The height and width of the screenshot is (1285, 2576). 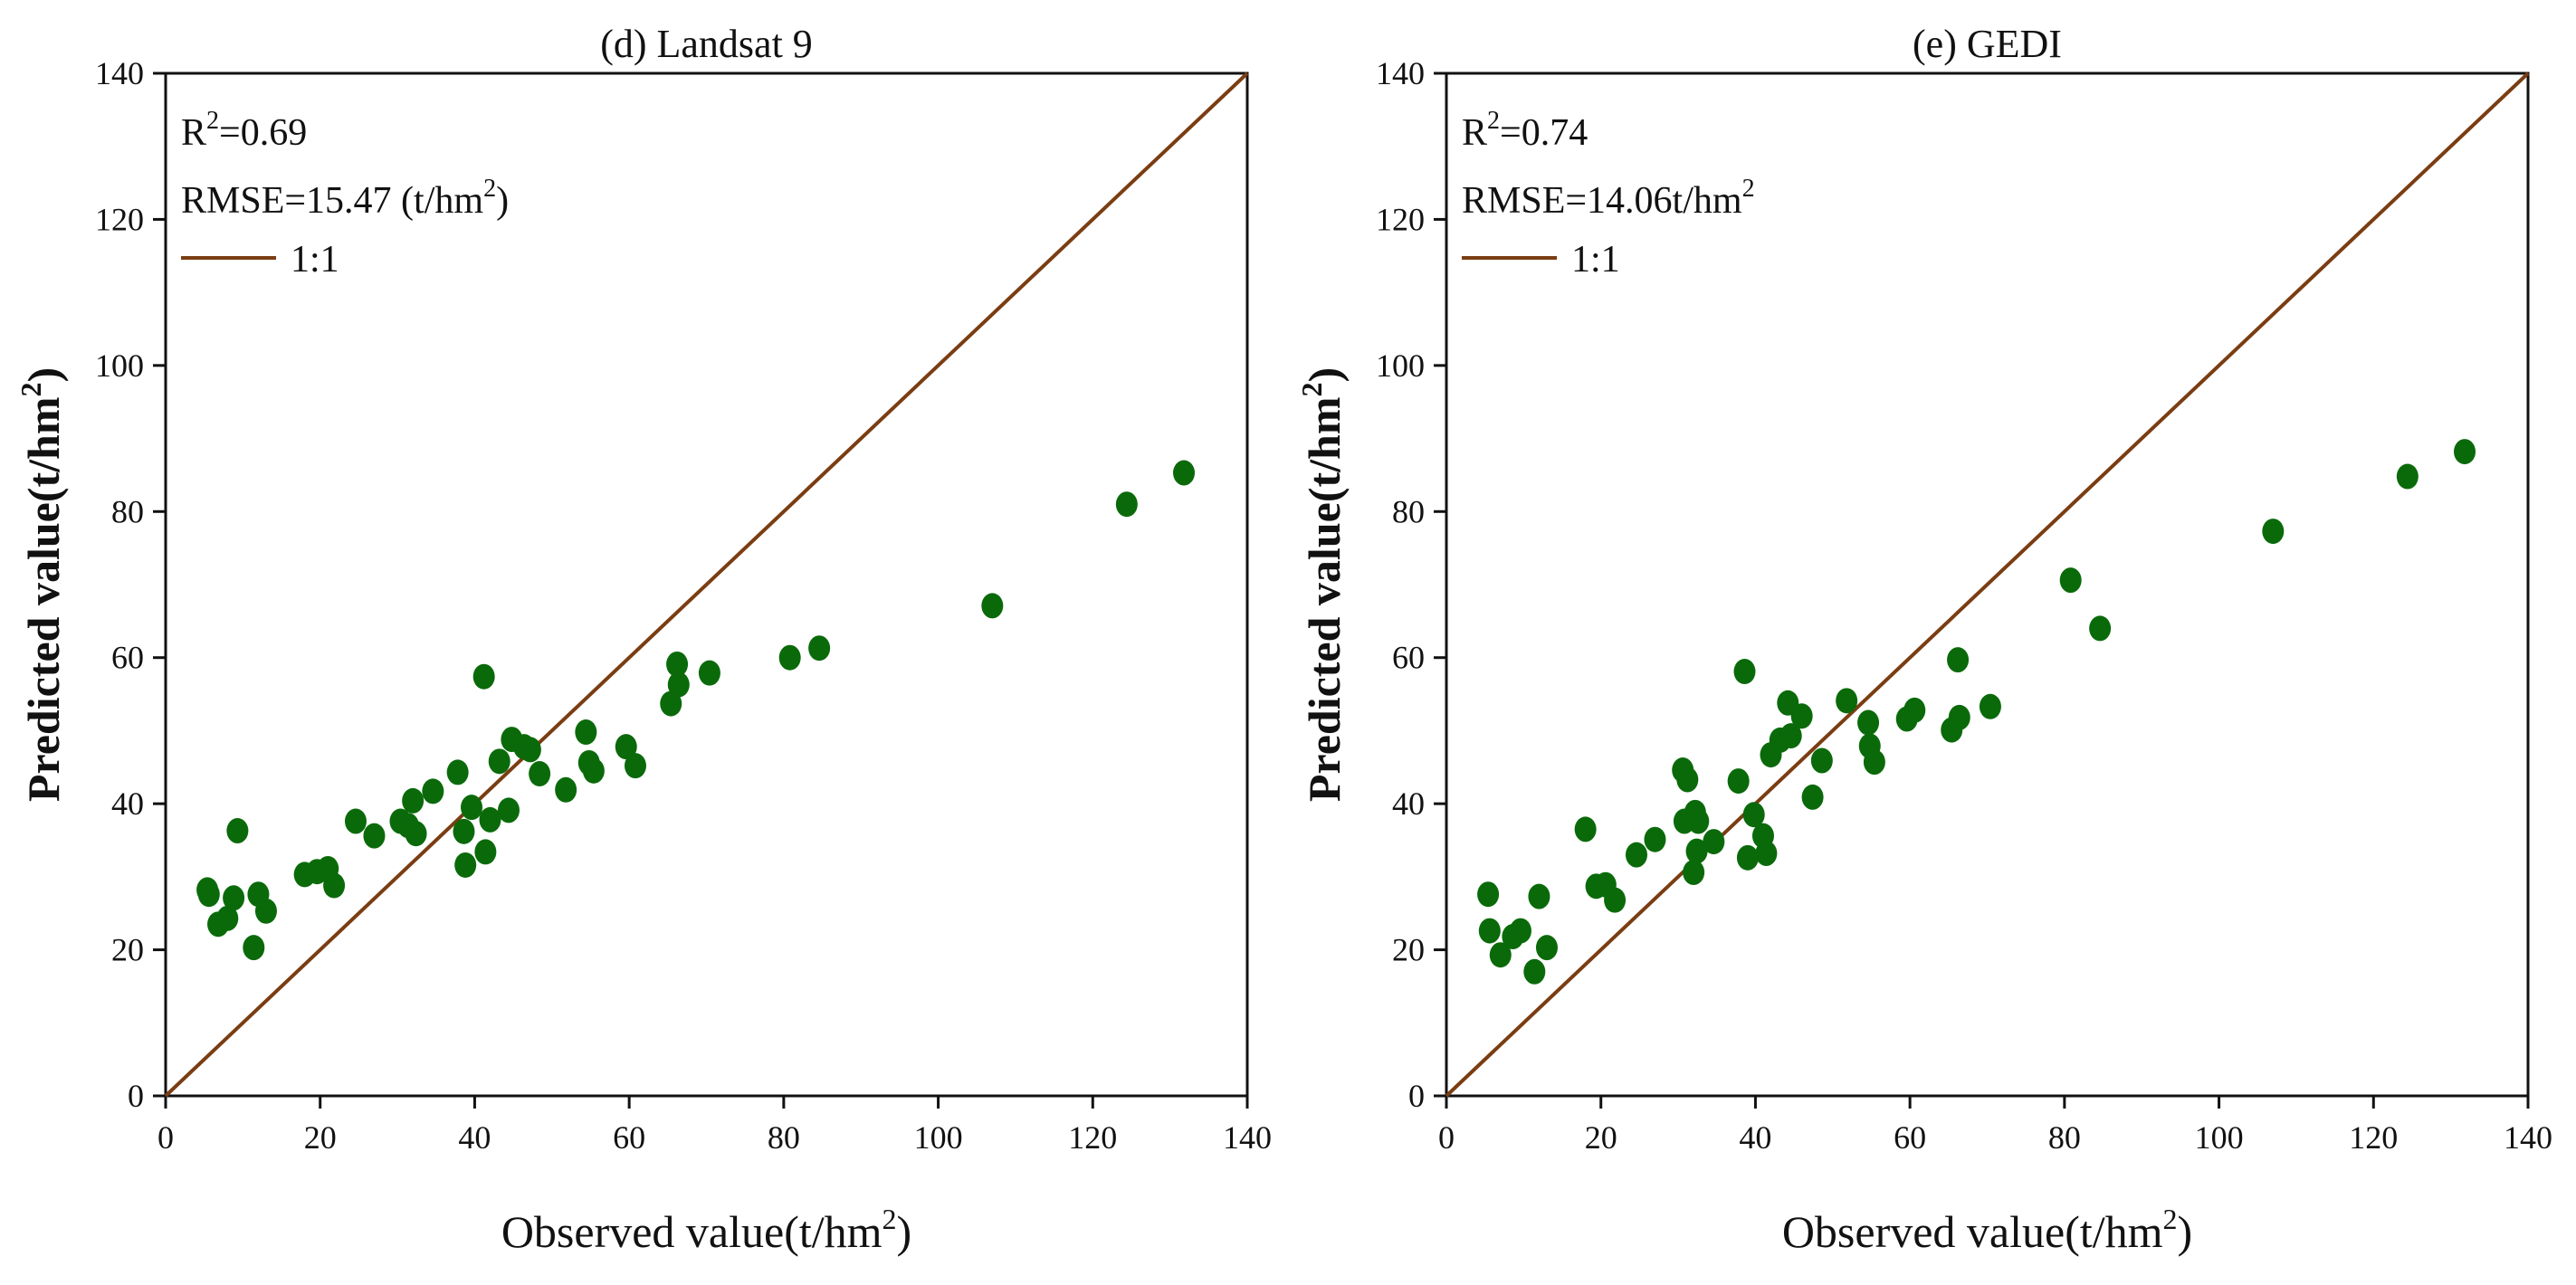 I want to click on x-axis-label-superscript: 2, so click(x=890, y=1219).